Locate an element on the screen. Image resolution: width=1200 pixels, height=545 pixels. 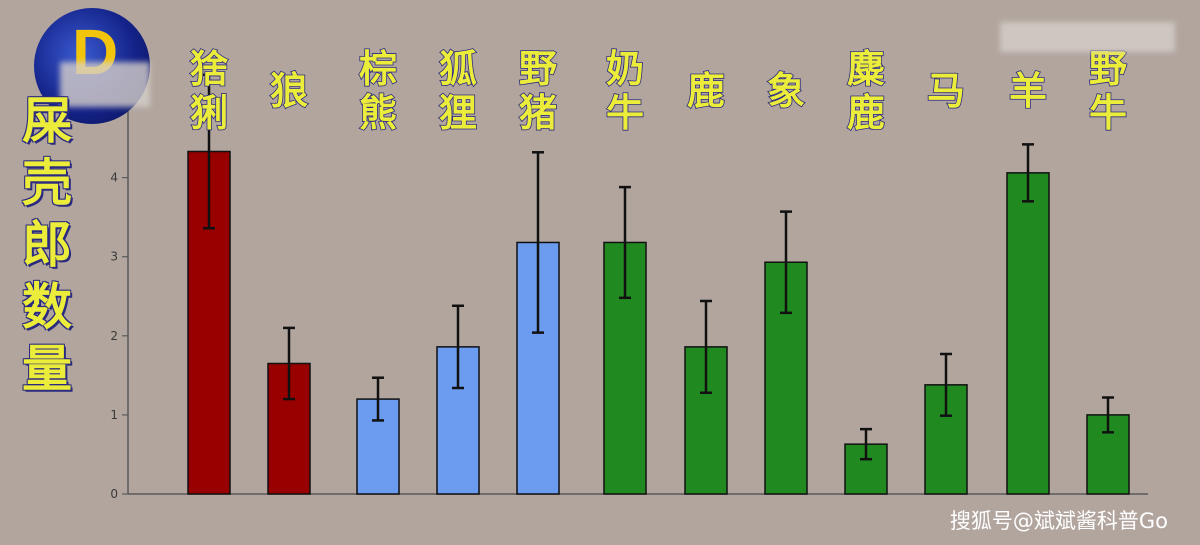
category-label-4: 野猪 is located at coordinates (538, 90).